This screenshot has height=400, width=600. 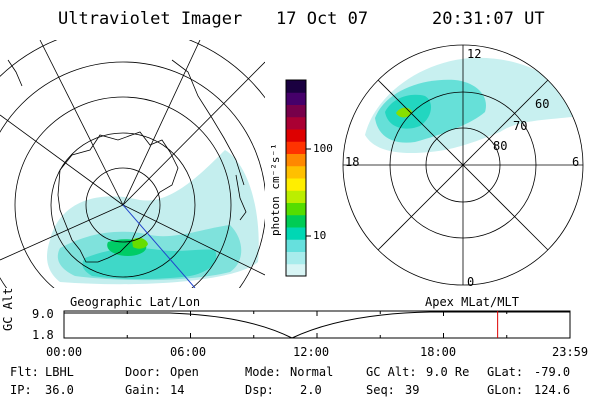 I want to click on apex-panel-label: Apex MLat/MLT, so click(x=472, y=302).